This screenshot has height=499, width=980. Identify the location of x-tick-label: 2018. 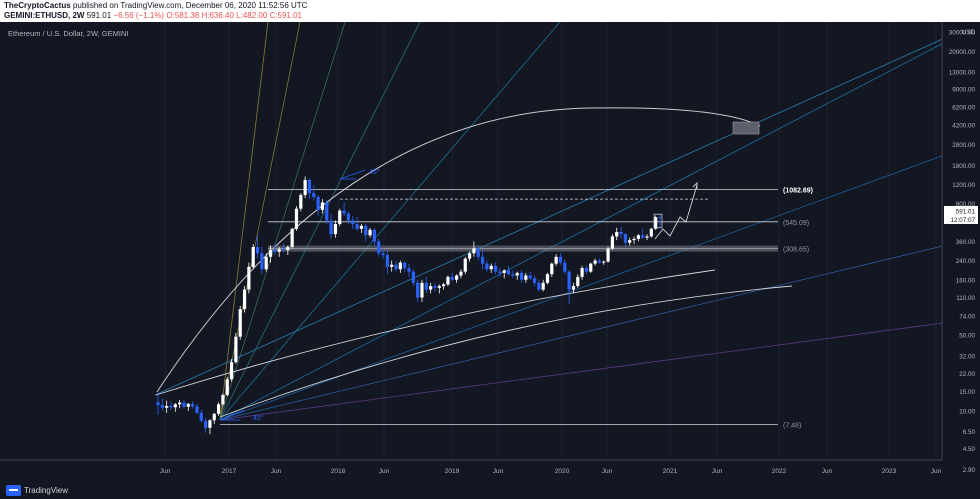
(338, 471).